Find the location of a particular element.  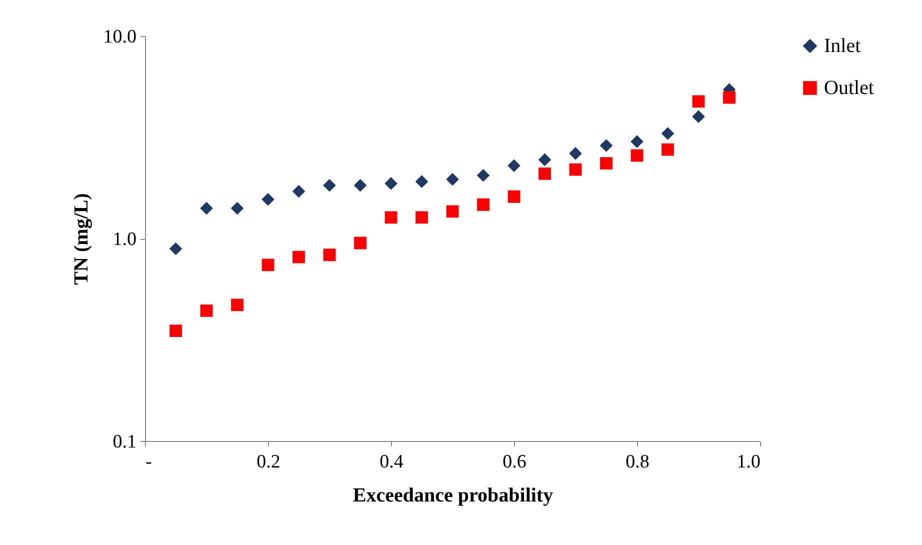

legend-label: Inlet is located at coordinates (843, 46).